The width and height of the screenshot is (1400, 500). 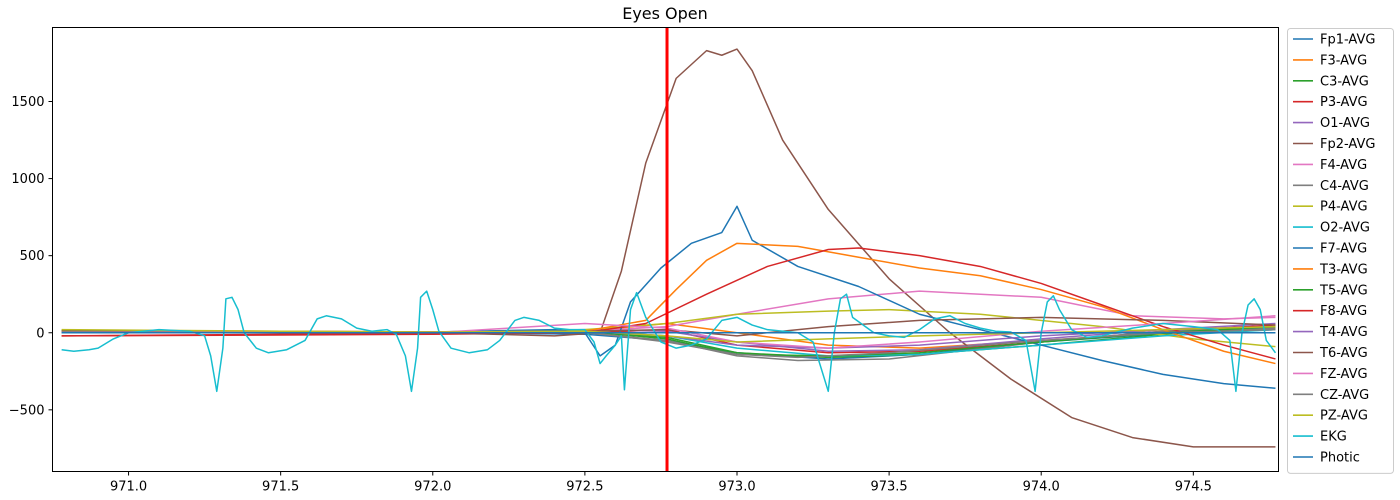 I want to click on legend-entry-f7-avg: F7-AVG, so click(x=1330, y=249).